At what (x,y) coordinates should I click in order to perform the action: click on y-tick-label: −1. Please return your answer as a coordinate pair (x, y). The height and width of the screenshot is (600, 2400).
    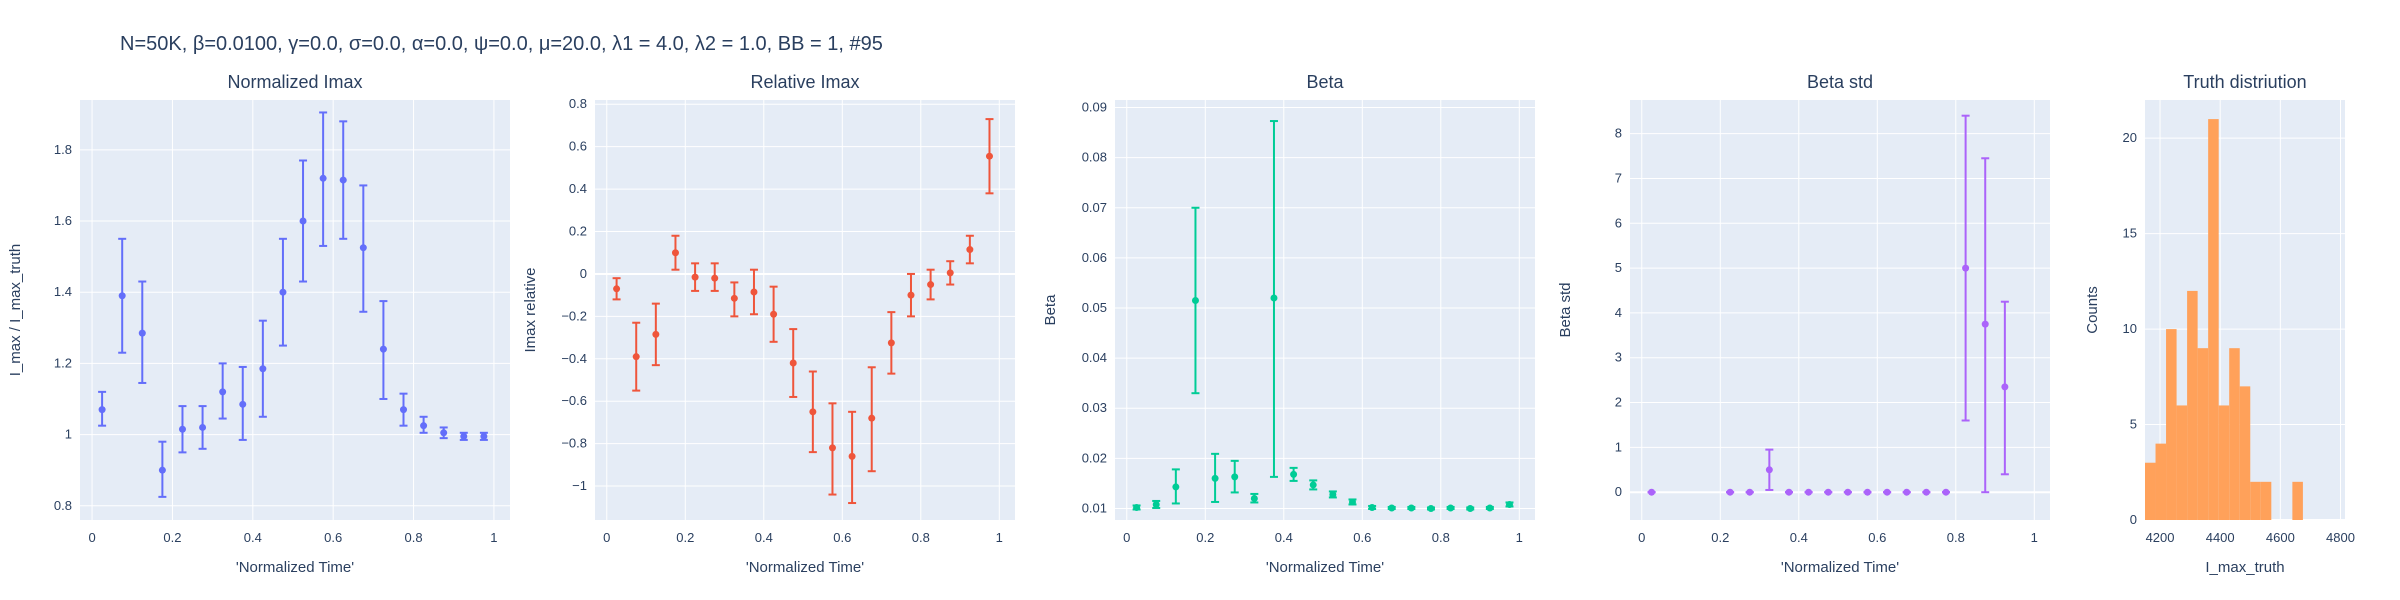
    Looking at the image, I should click on (579, 485).